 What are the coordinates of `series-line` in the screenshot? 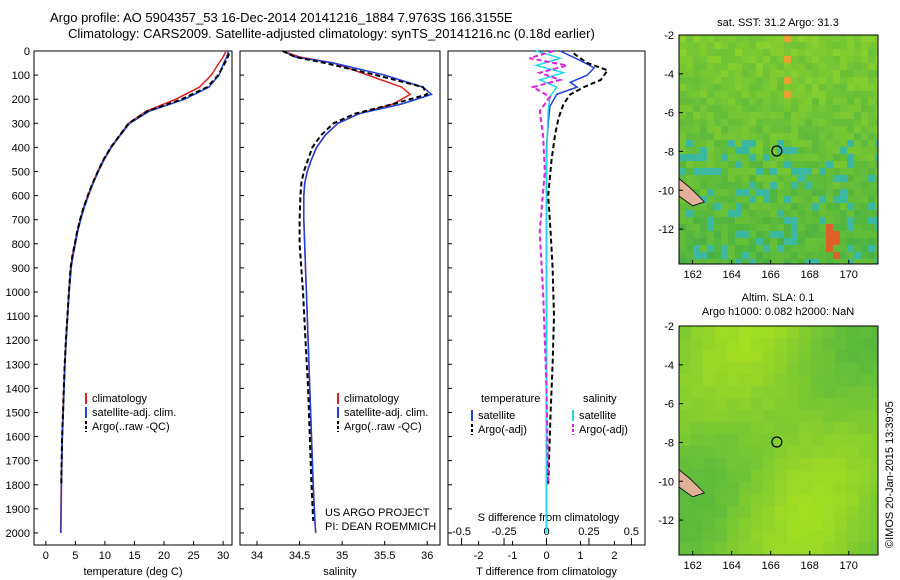 It's located at (548, 267).